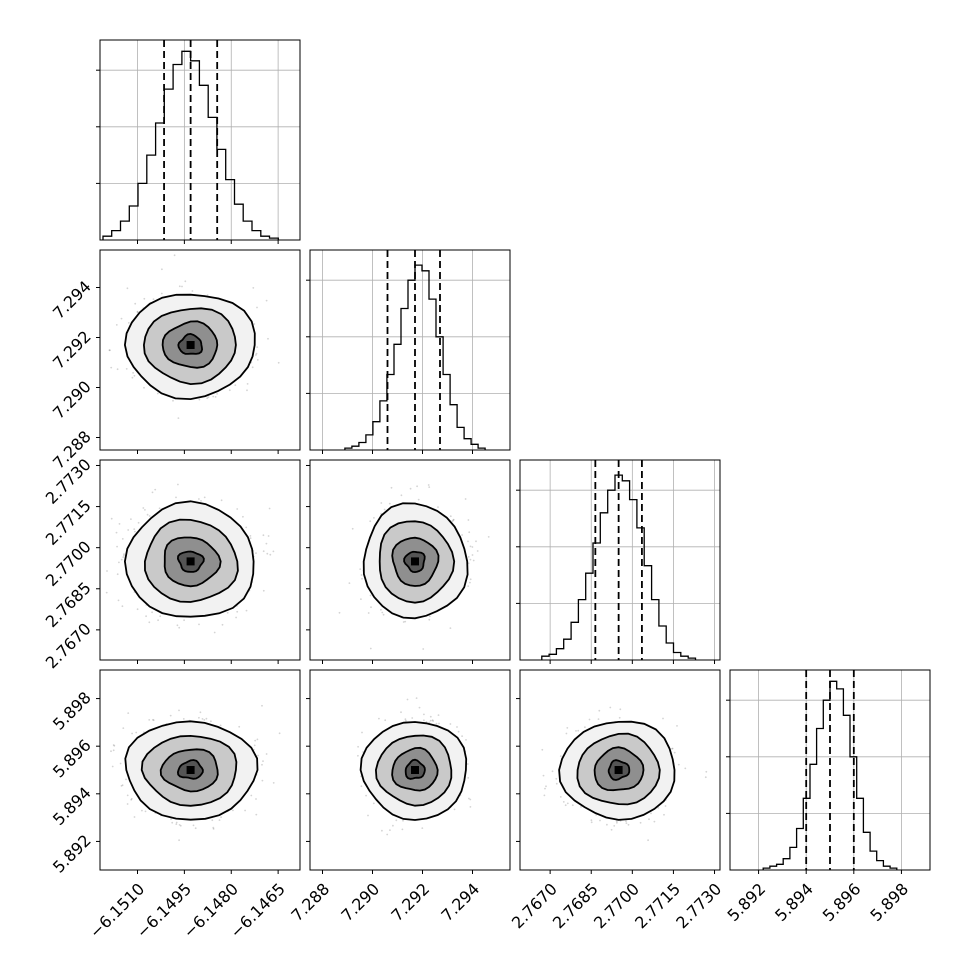  What do you see at coordinates (200, 140) in the screenshot?
I see `panel-content` at bounding box center [200, 140].